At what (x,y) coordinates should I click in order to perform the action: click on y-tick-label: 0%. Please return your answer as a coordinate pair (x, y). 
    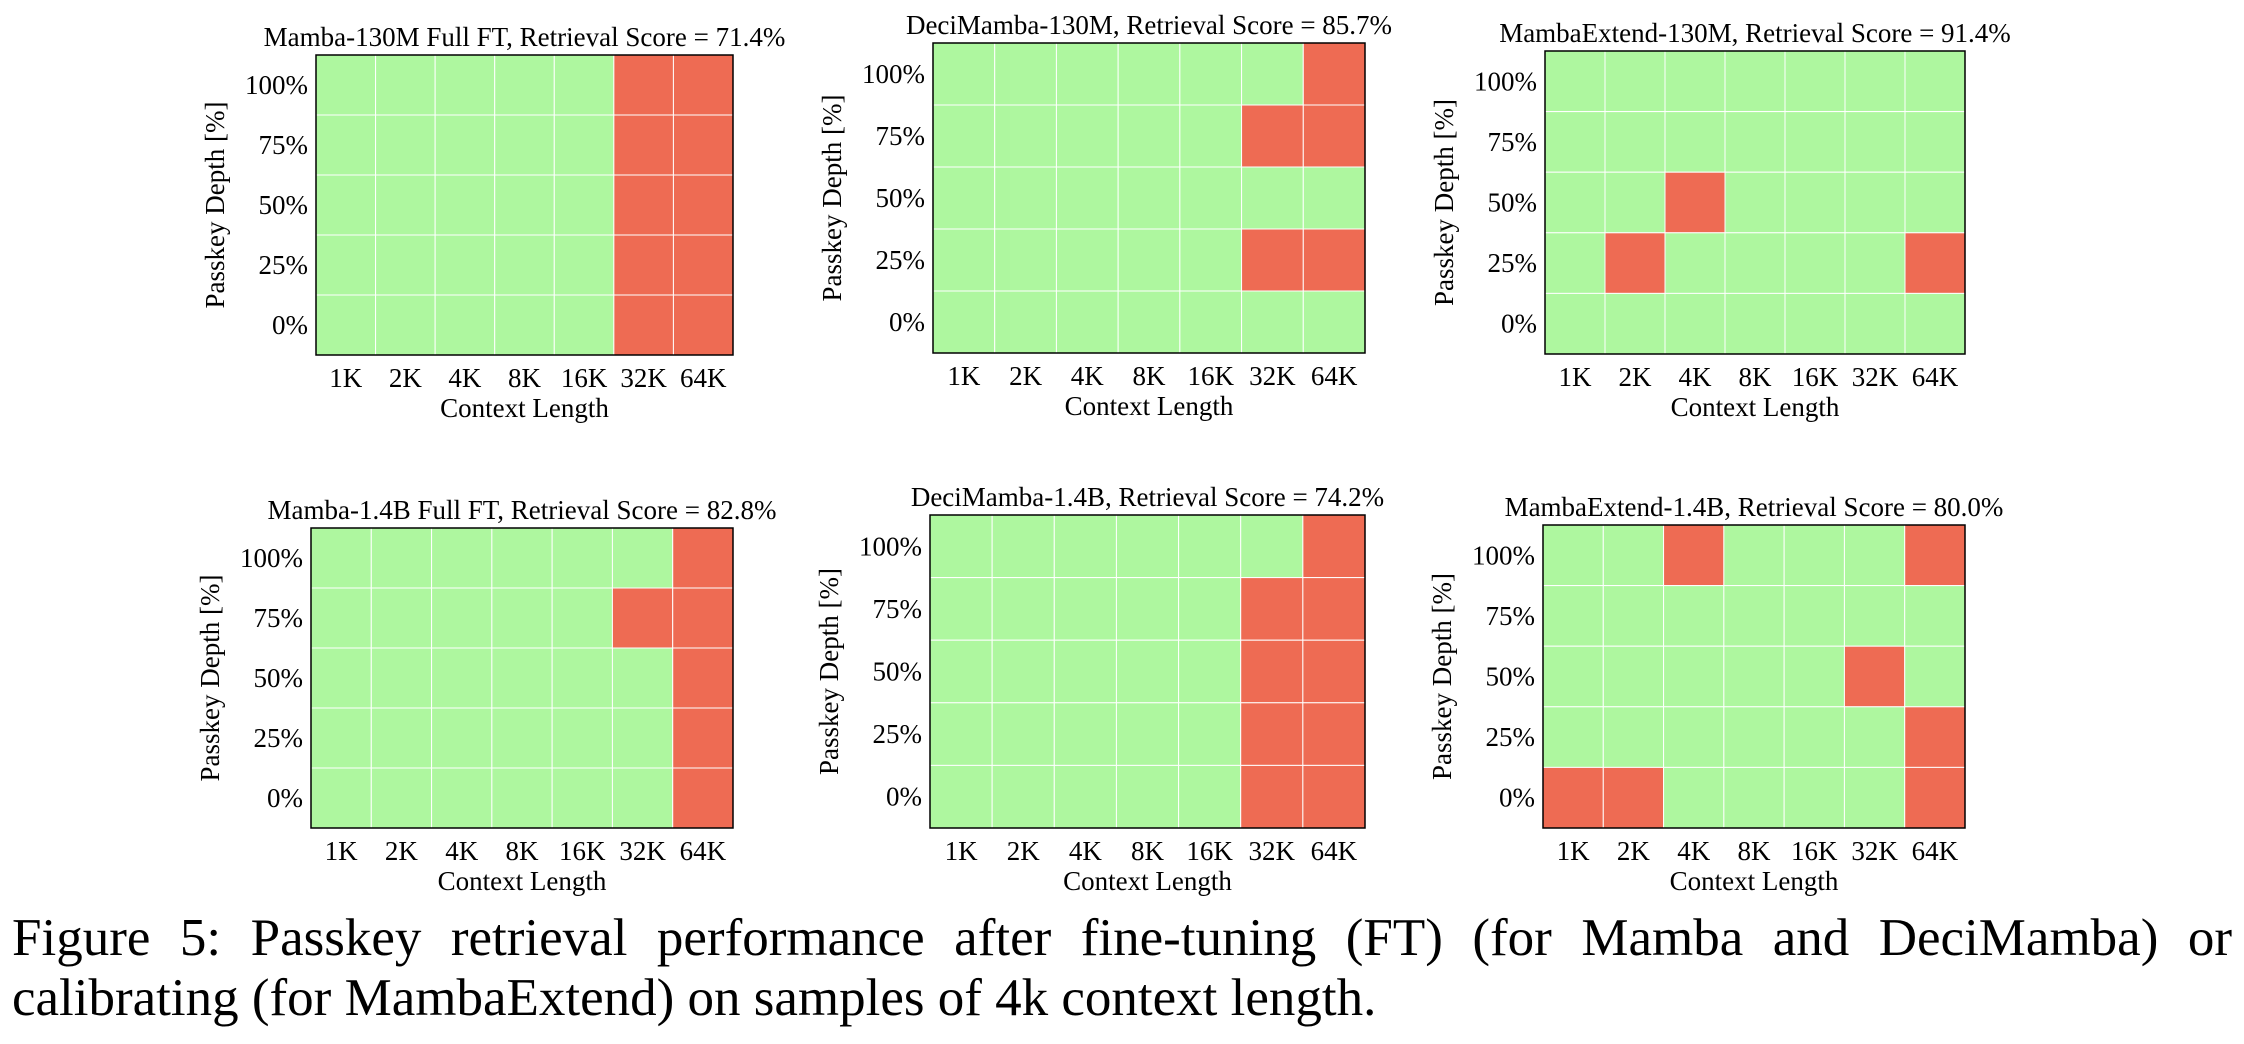
    Looking at the image, I should click on (1519, 324).